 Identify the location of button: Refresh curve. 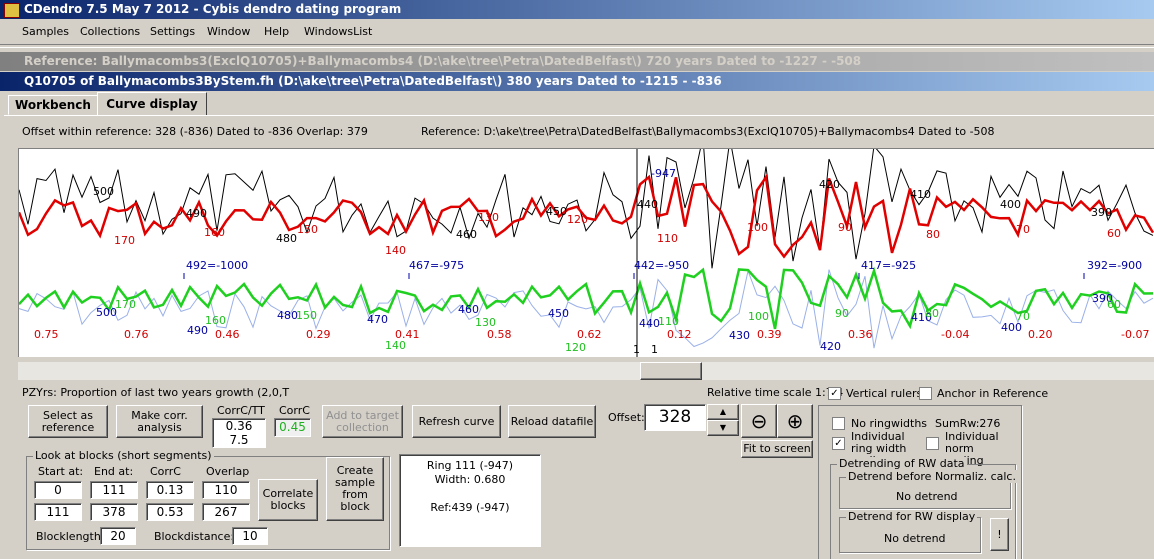
(456, 421).